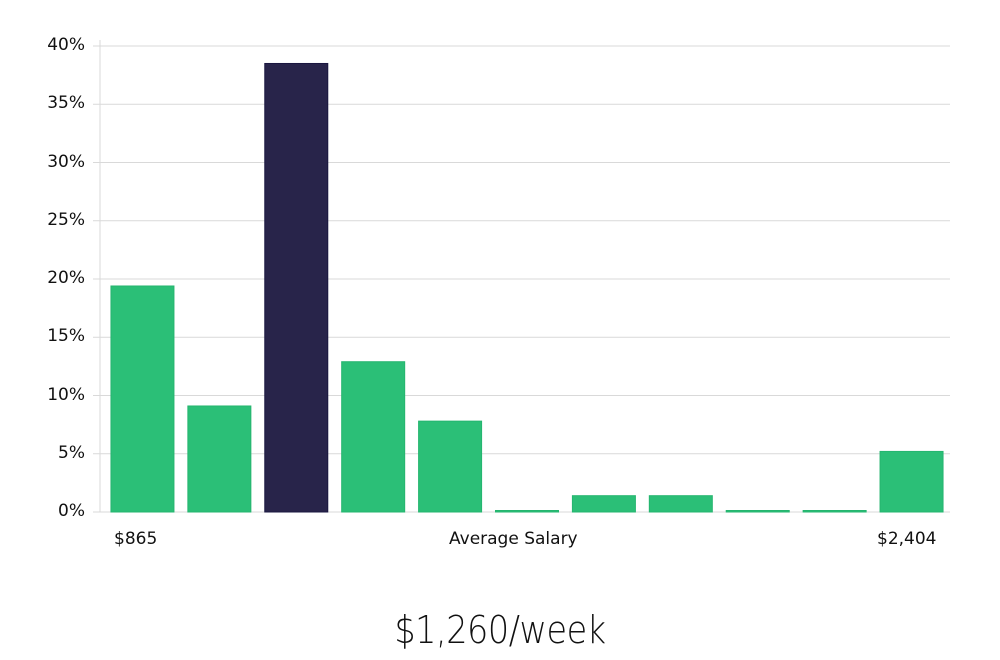 This screenshot has height=660, width=1000. Describe the element at coordinates (66, 45) in the screenshot. I see `y-tick-label: 40%` at that location.